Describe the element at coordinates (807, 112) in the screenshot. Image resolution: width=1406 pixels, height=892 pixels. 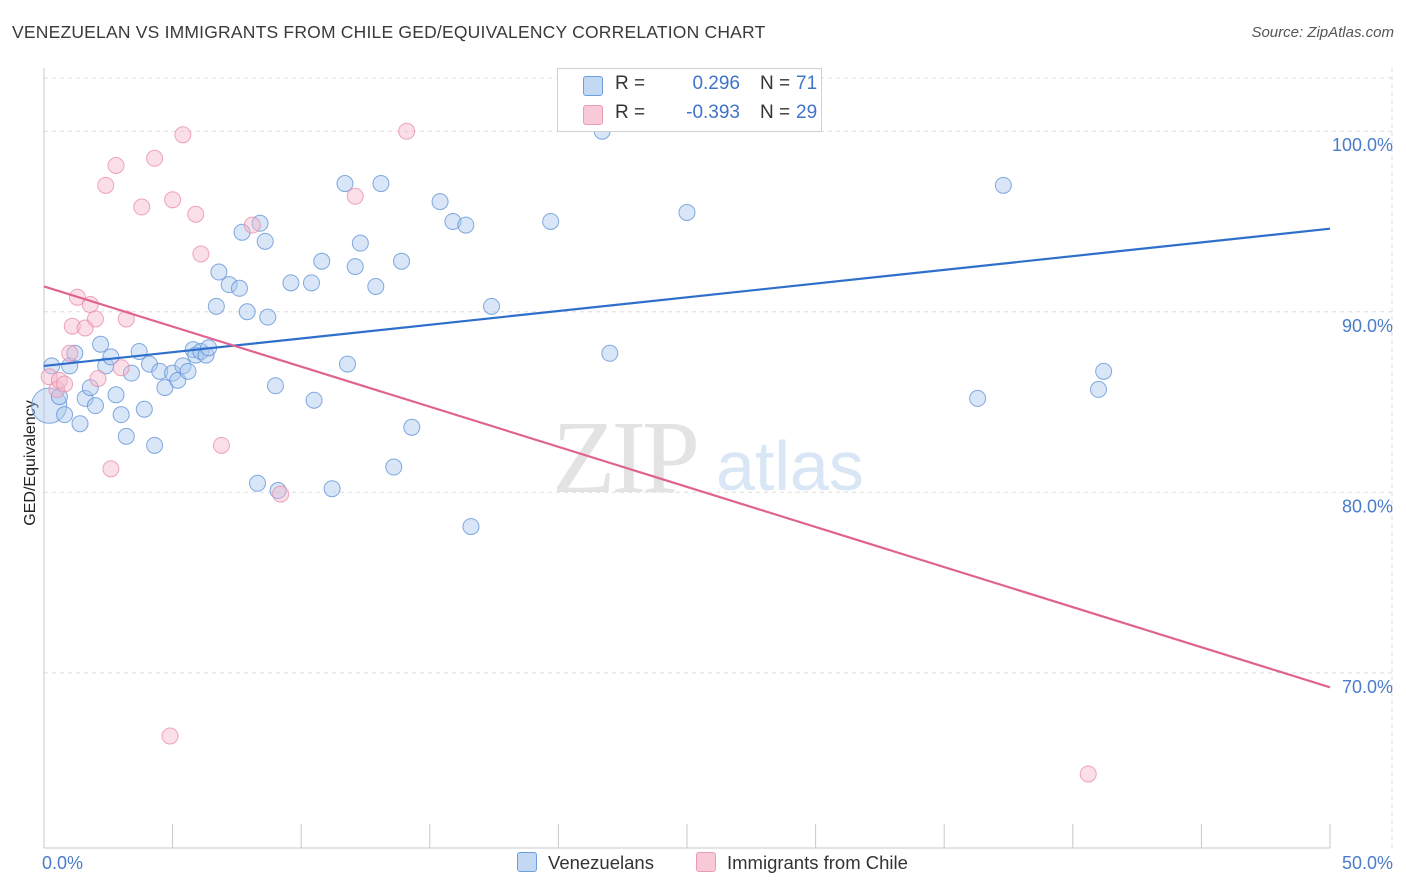
I see `legend-n-value: 29` at that location.